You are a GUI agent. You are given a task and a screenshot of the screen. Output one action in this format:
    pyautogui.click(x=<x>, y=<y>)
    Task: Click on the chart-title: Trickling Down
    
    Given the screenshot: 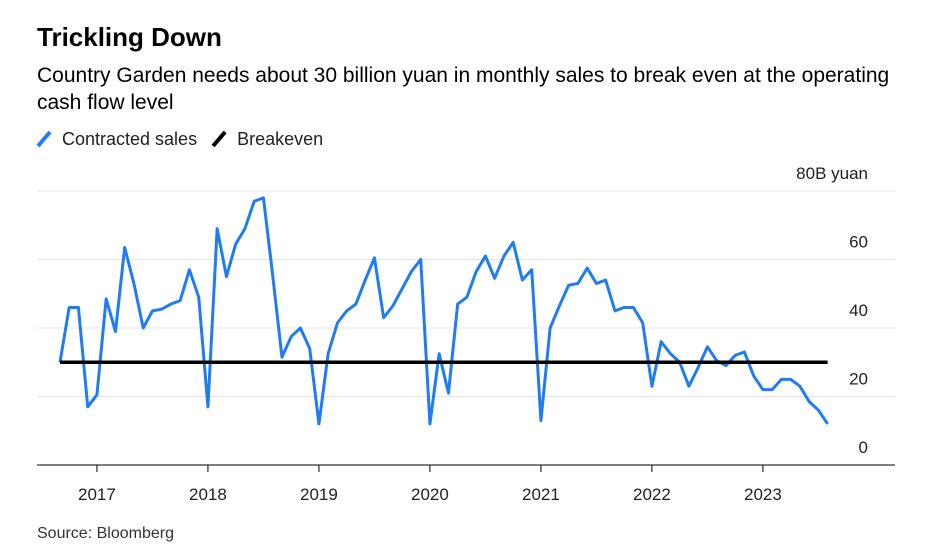 What is the action you would take?
    pyautogui.click(x=129, y=37)
    